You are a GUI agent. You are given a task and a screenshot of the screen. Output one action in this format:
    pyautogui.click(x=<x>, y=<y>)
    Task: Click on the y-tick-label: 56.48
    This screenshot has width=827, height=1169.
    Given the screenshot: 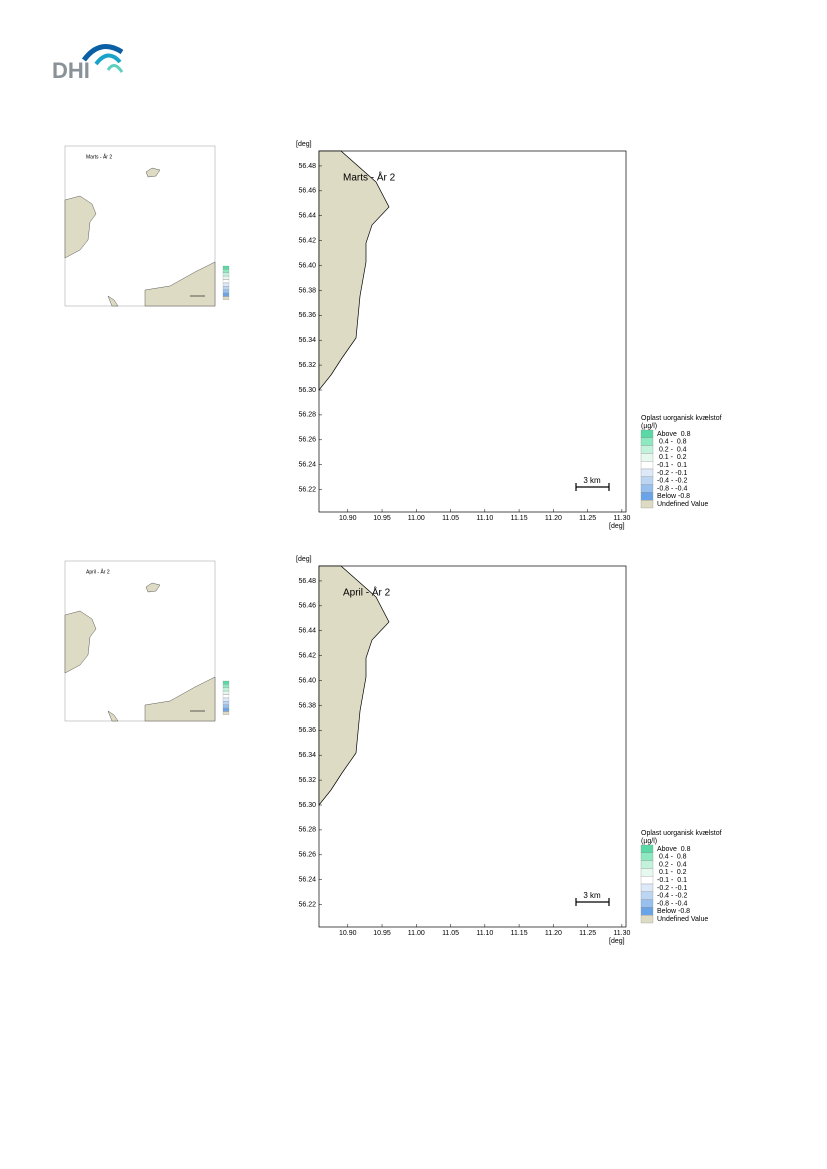 What is the action you would take?
    pyautogui.click(x=307, y=166)
    